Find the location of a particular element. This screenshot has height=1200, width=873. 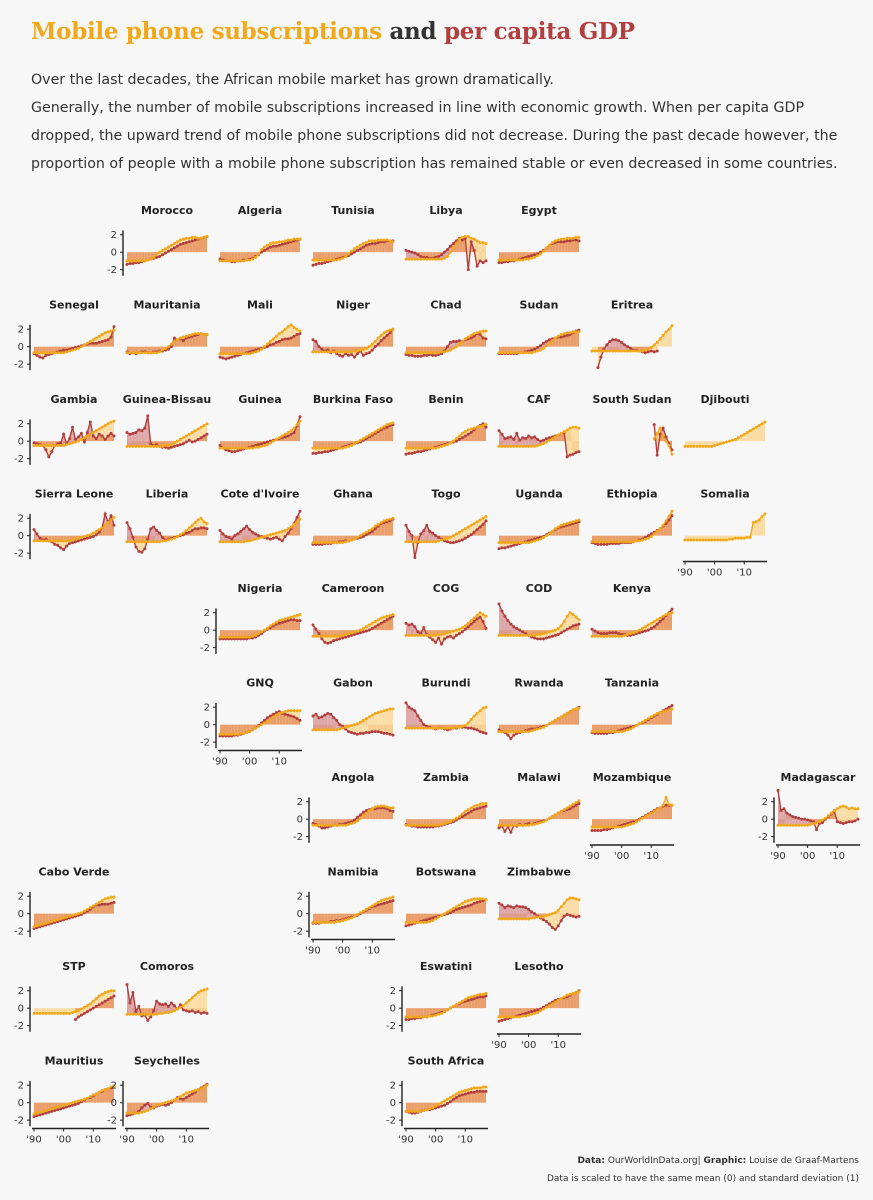

point-gdp-cote-d-ivoire is located at coordinates (259, 536).